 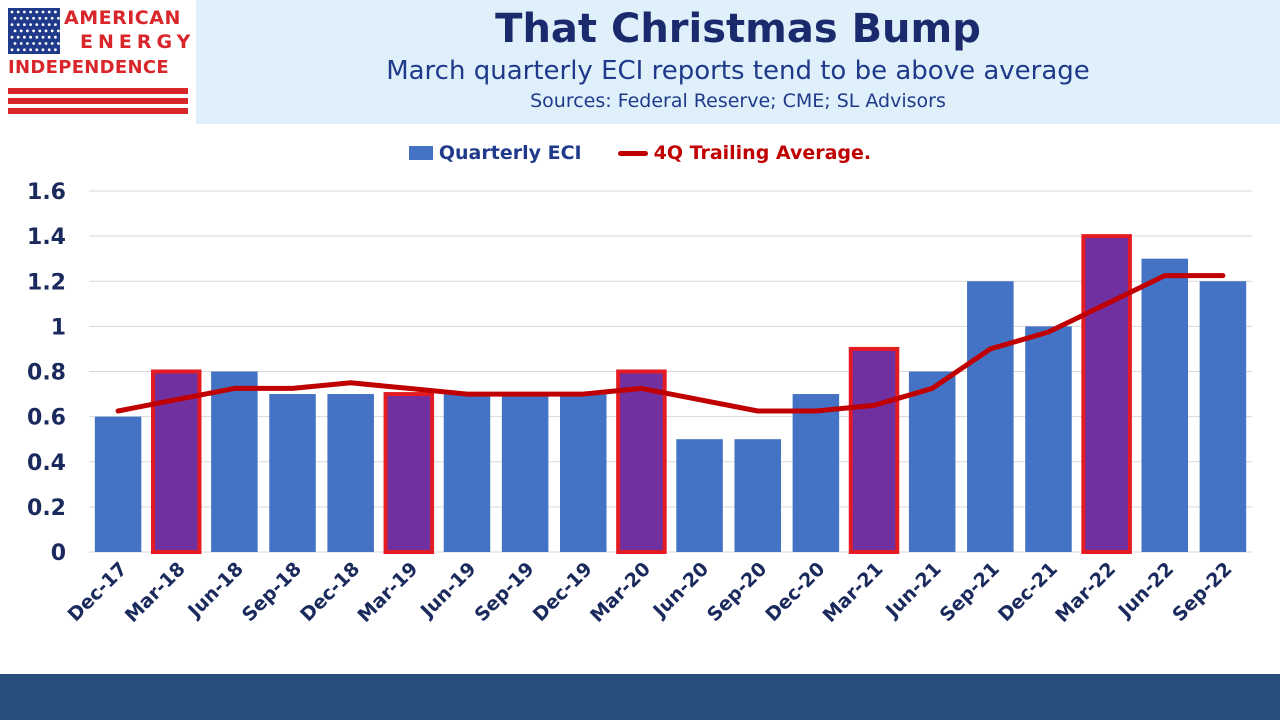 I want to click on legend-swatch-bar, so click(x=420, y=153).